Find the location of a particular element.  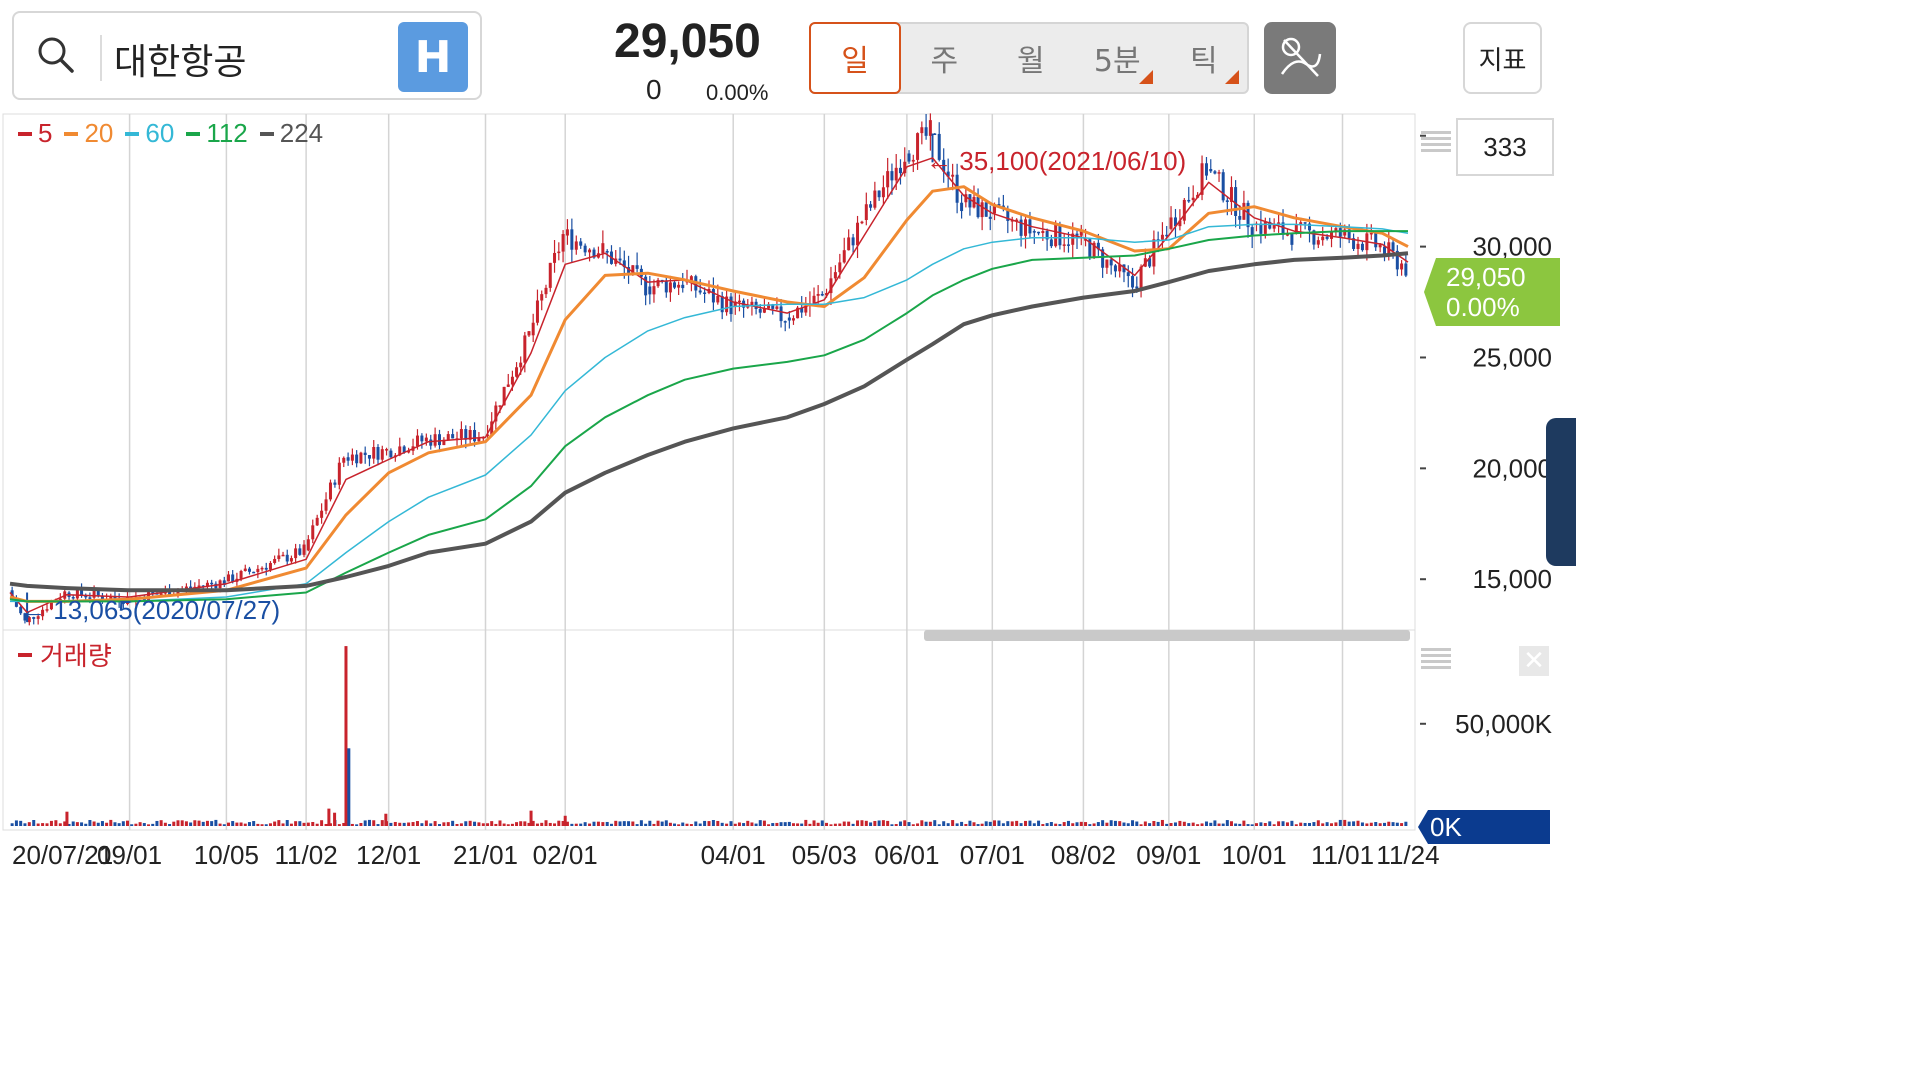

legend-ma60: 60 is located at coordinates (149, 133).